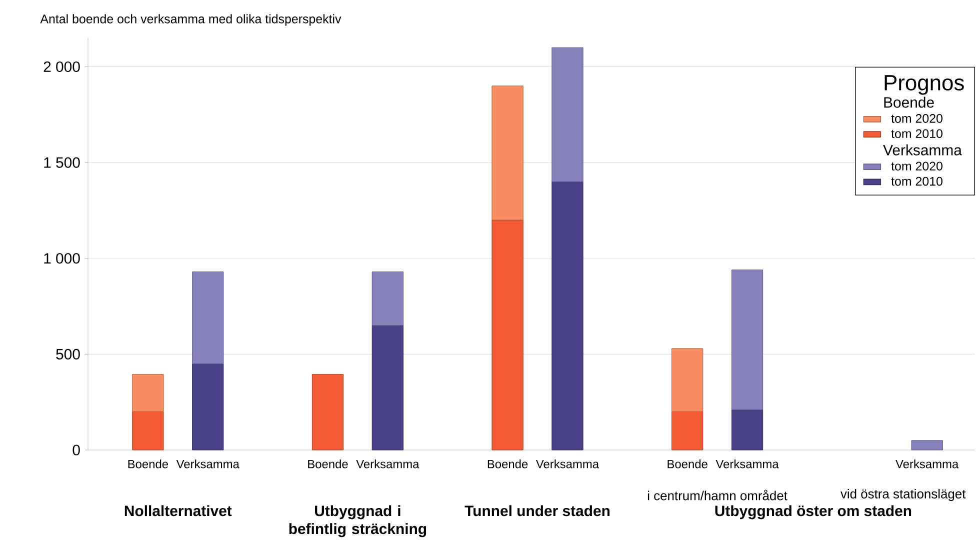 The image size is (979, 546). Describe the element at coordinates (62, 258) in the screenshot. I see `y-tick-label: 1 000` at that location.